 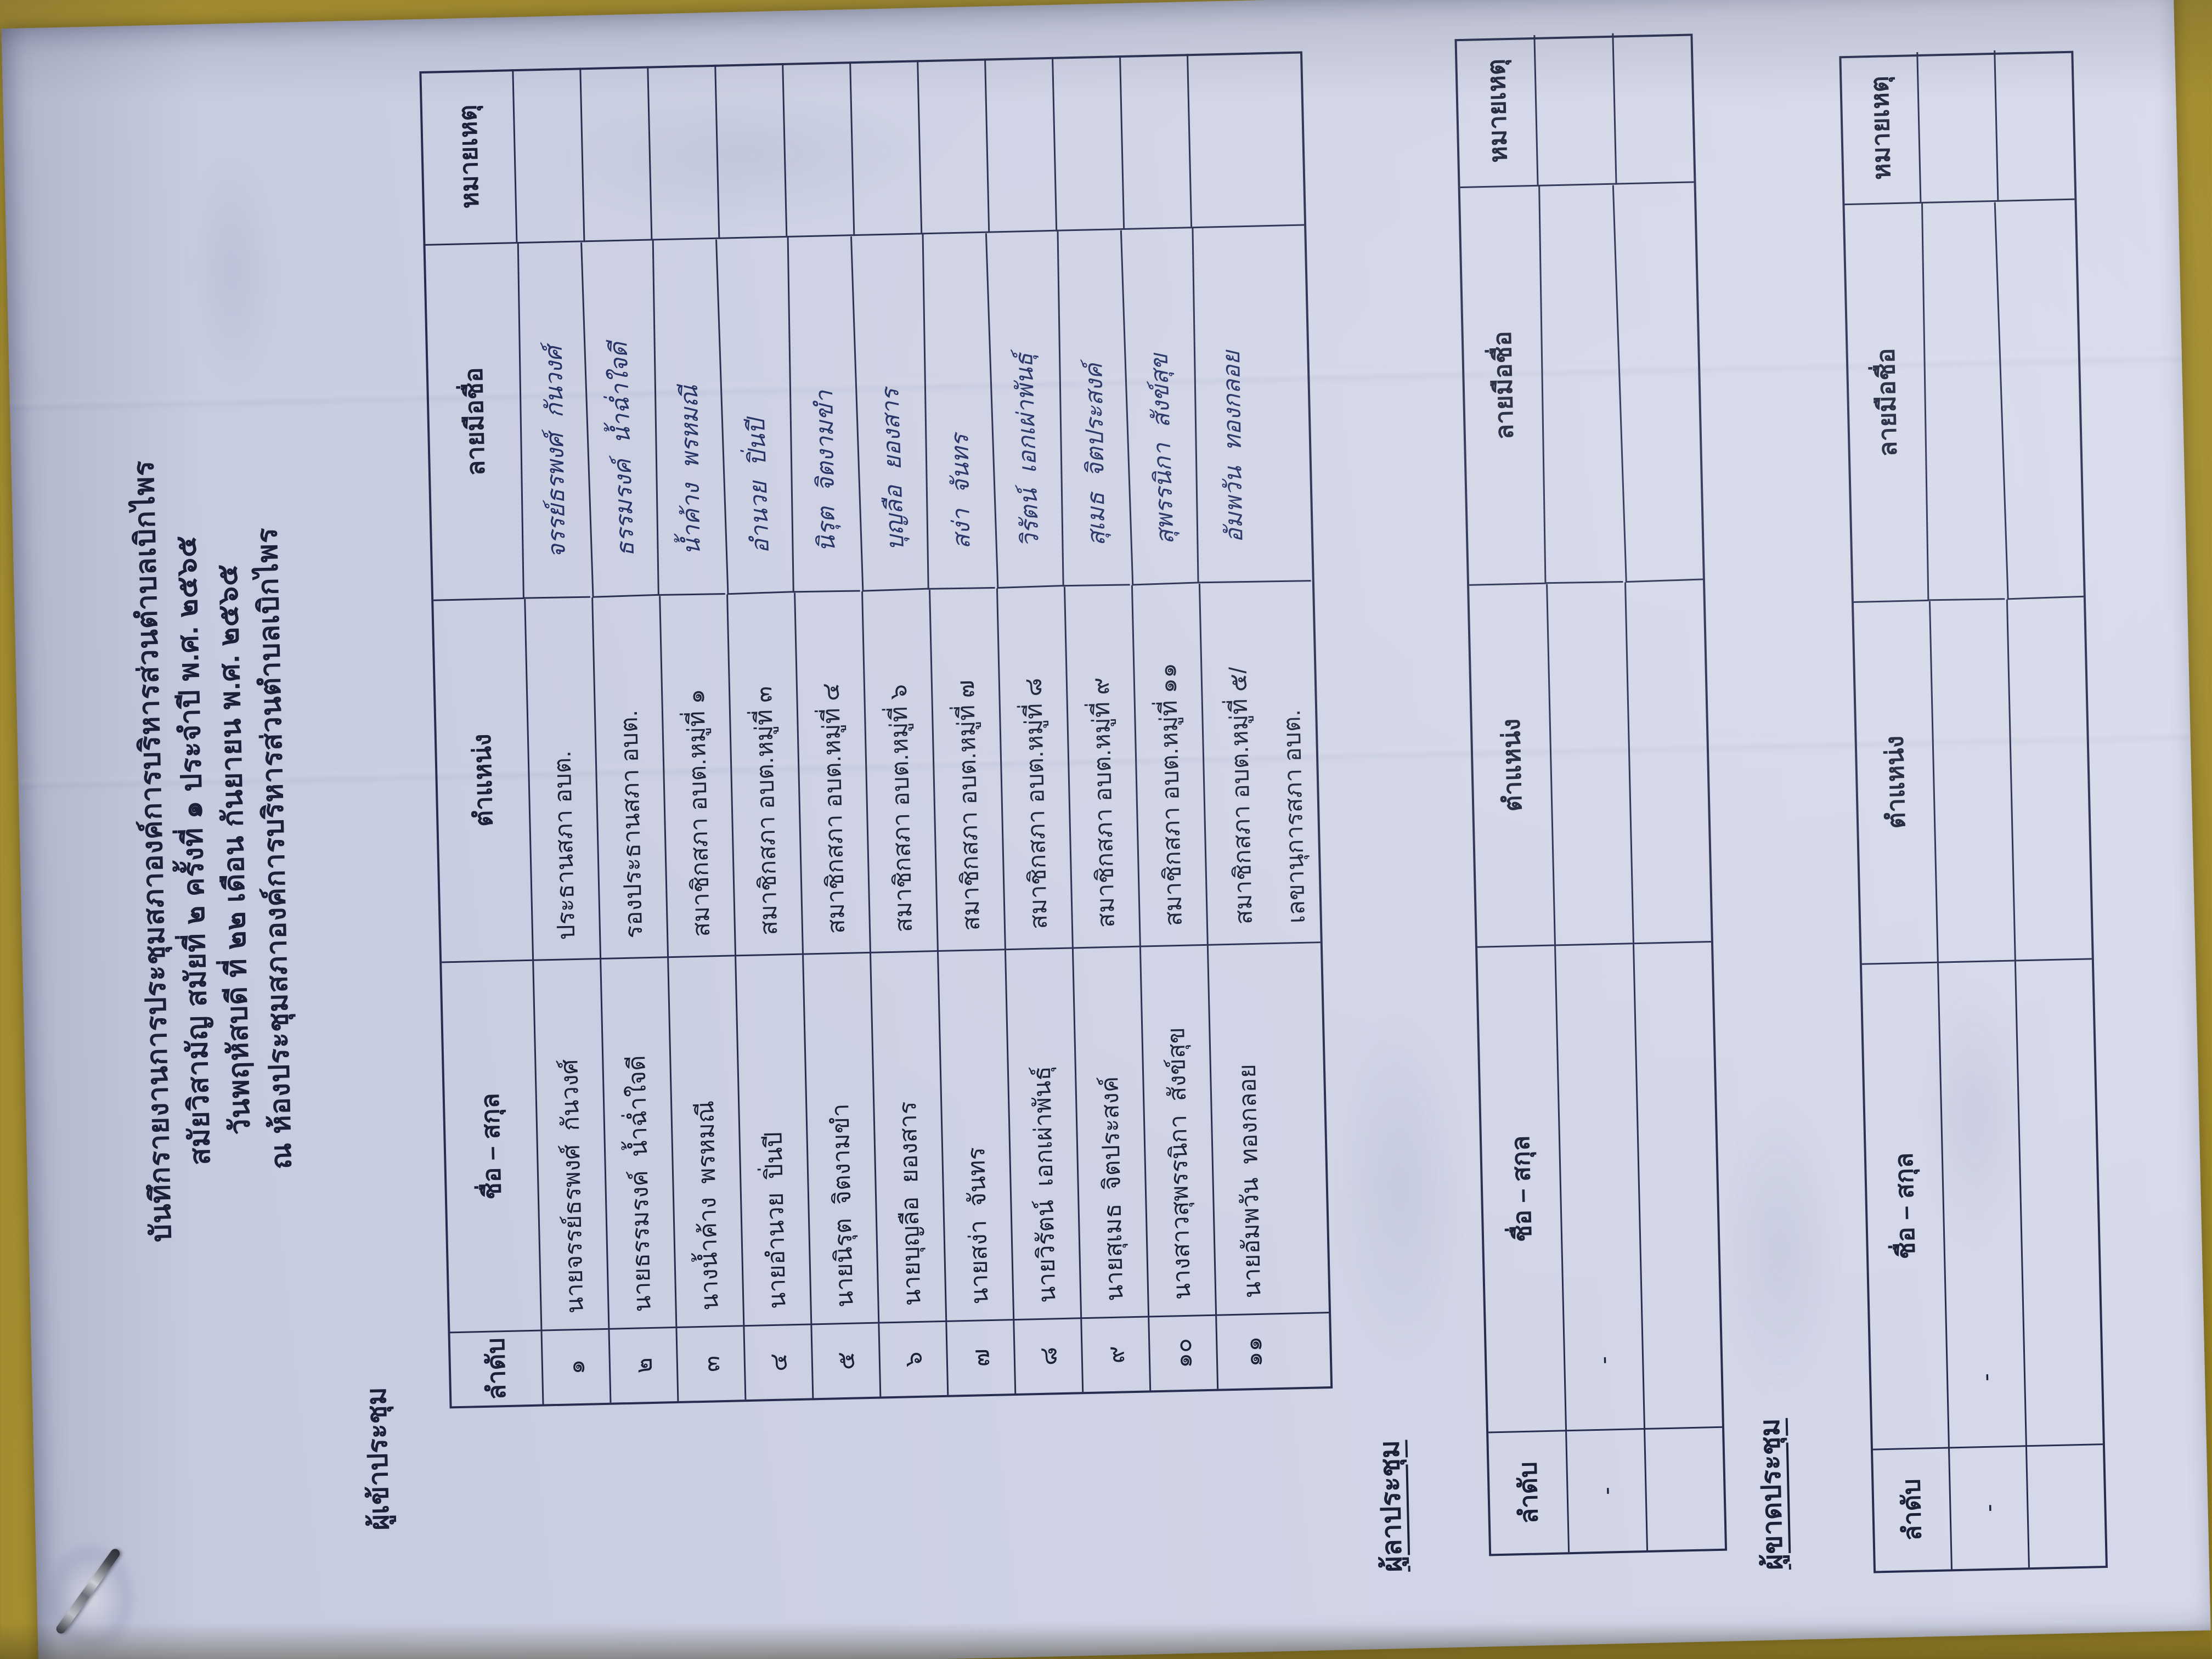 I want to click on attendee-no: ๑, so click(x=575, y=1366).